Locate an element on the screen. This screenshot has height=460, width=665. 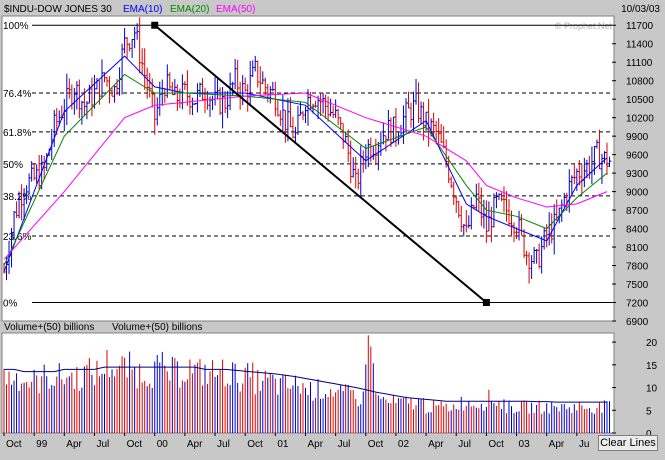
retracement-label: 100% is located at coordinates (16, 26).